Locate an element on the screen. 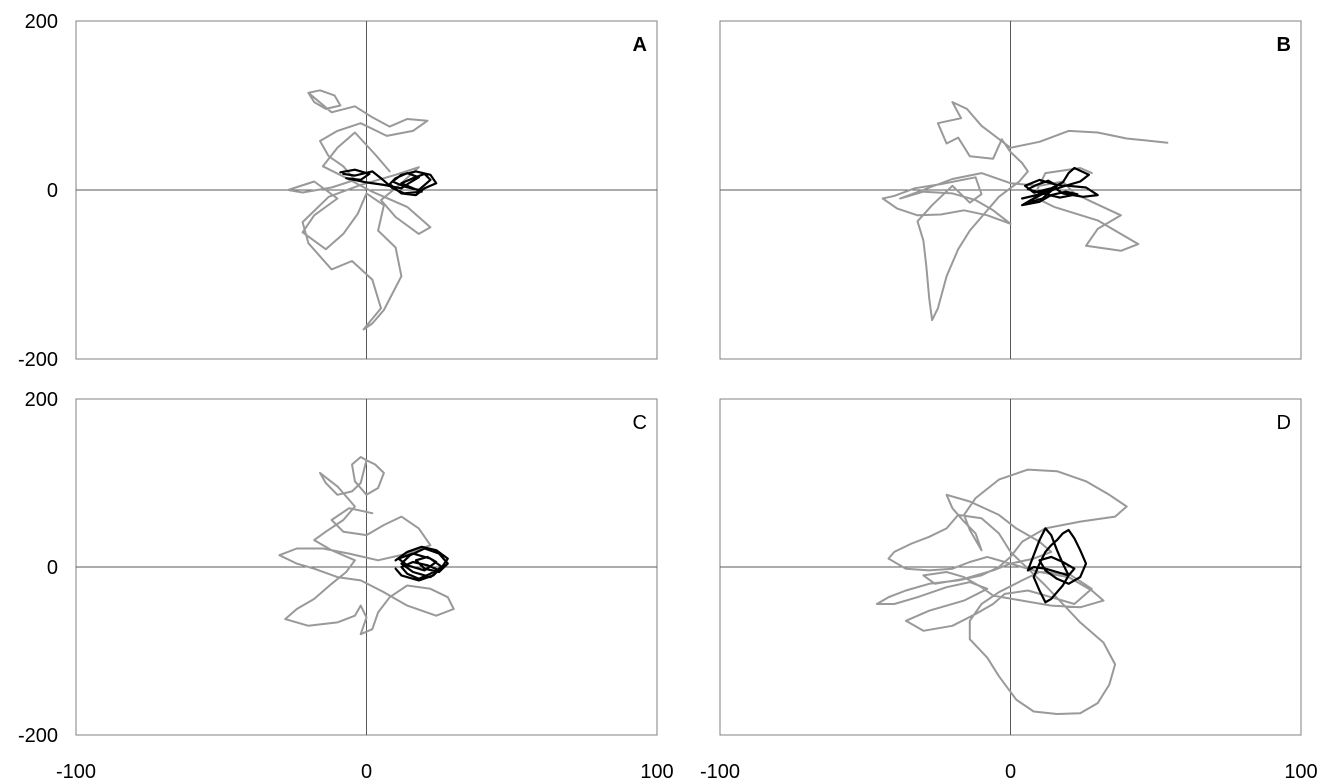  panel-label-c: C is located at coordinates (640, 423).